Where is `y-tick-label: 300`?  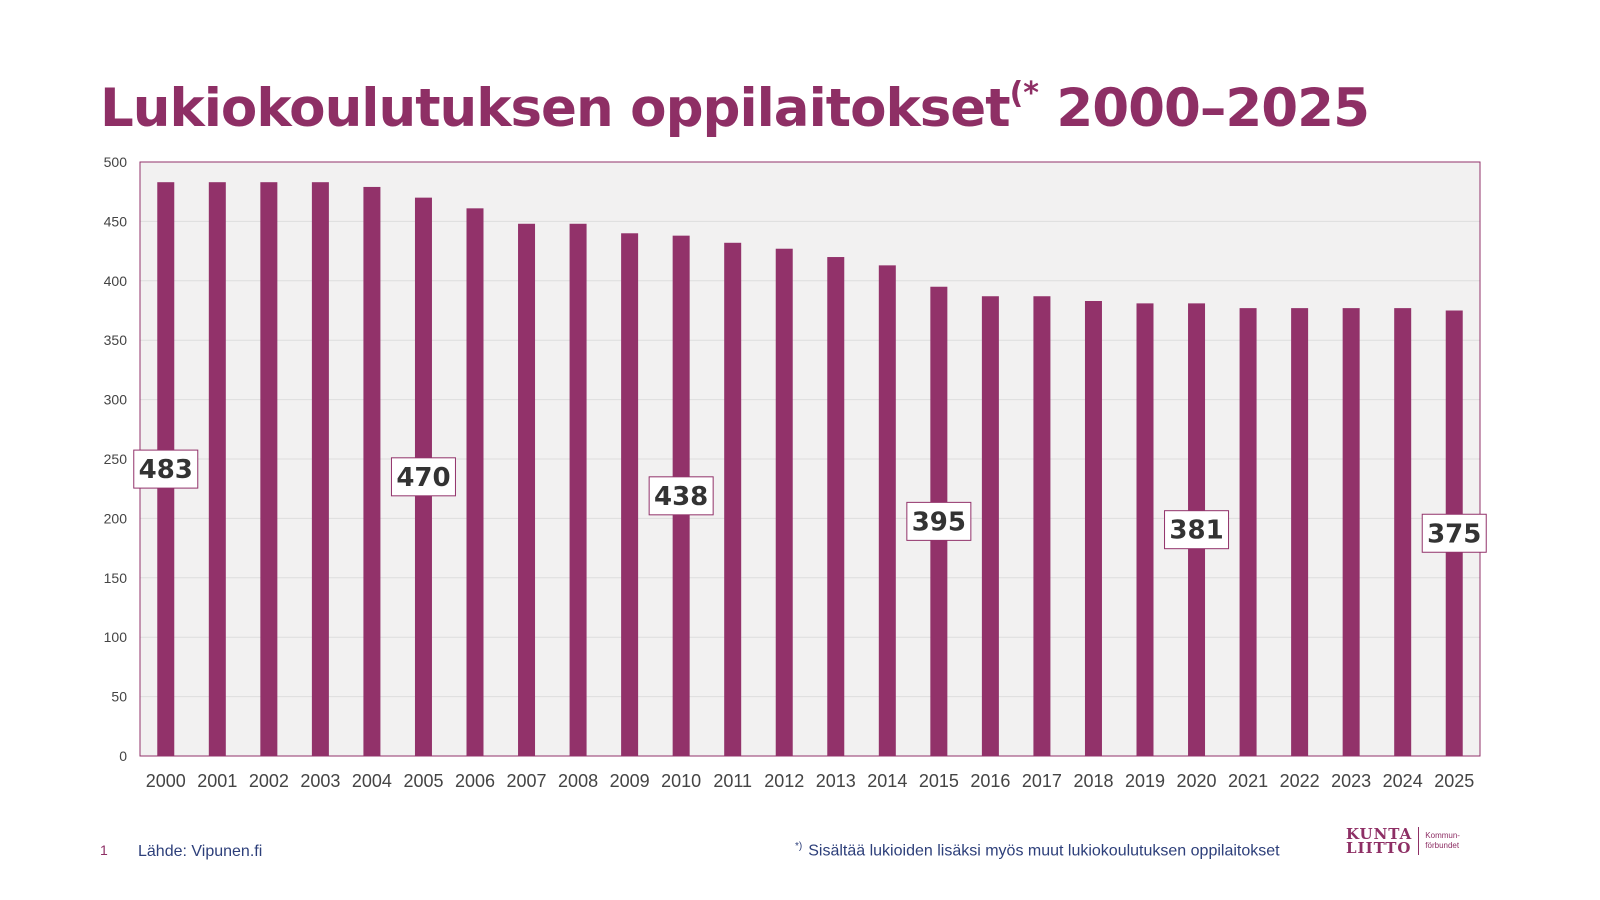 y-tick-label: 300 is located at coordinates (116, 400).